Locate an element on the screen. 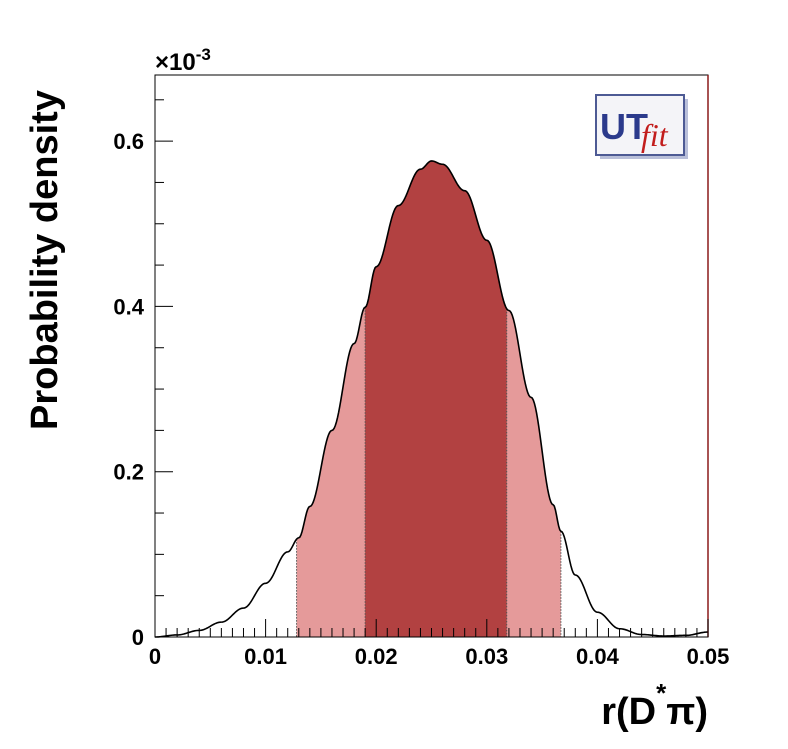 This screenshot has width=788, height=749. y-exponent-label: ×10⁻³ is located at coordinates (183, 60).